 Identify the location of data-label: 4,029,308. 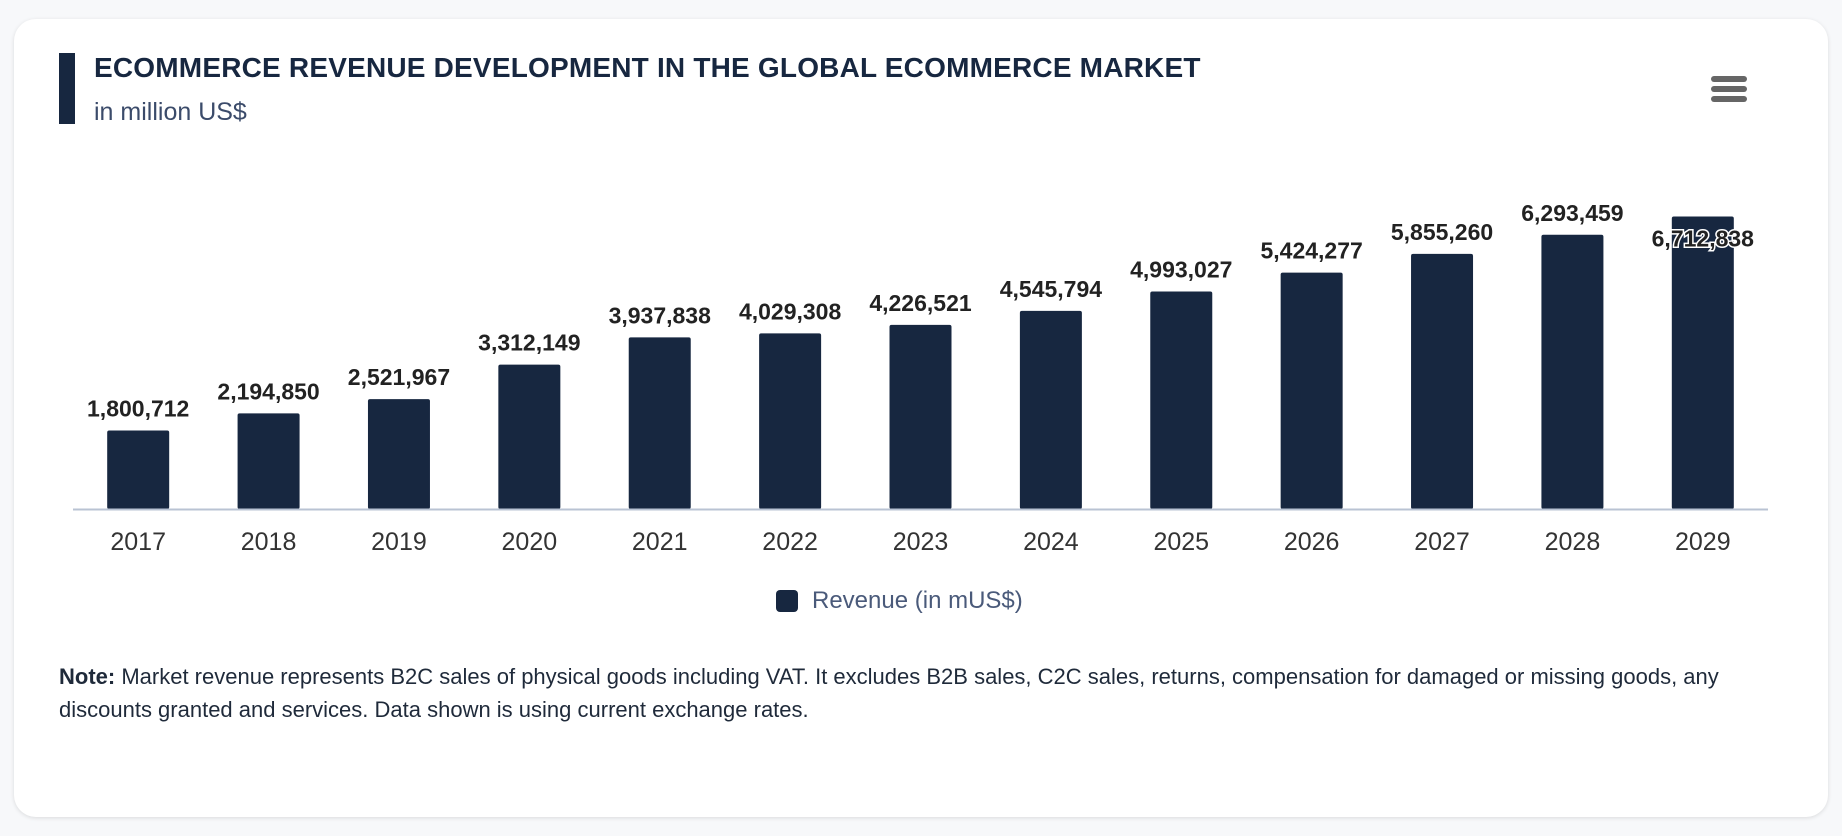
(790, 311).